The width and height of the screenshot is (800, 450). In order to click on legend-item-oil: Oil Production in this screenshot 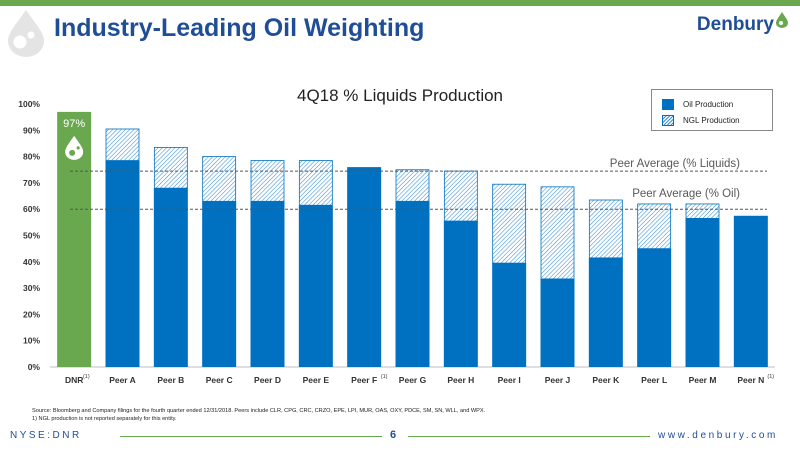, I will do `click(697, 104)`.